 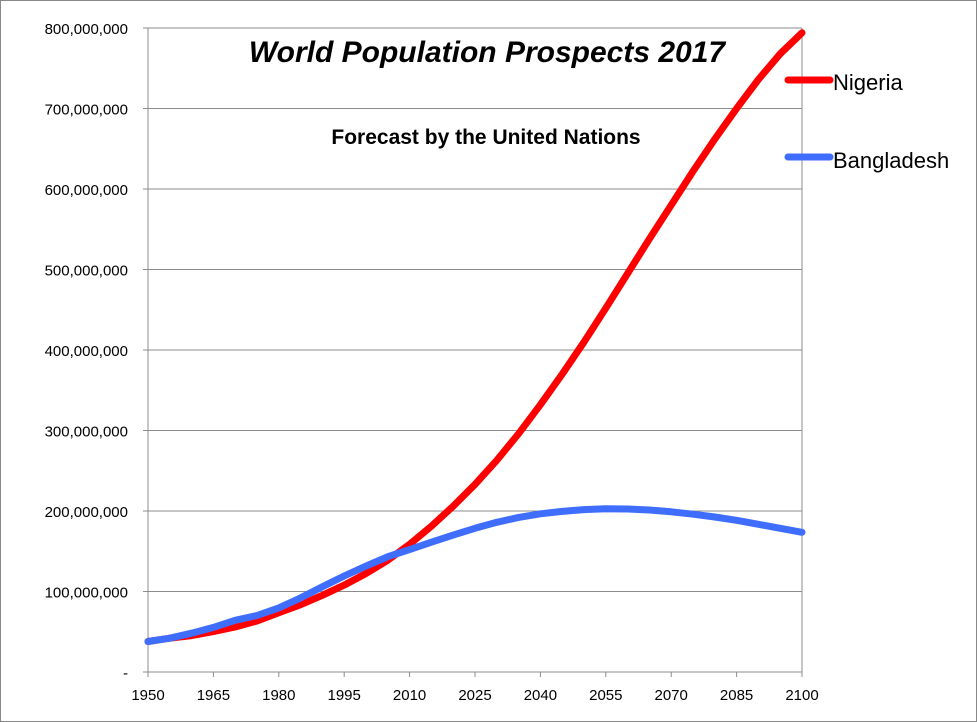 I want to click on x-tick-label: 2070, so click(x=671, y=695).